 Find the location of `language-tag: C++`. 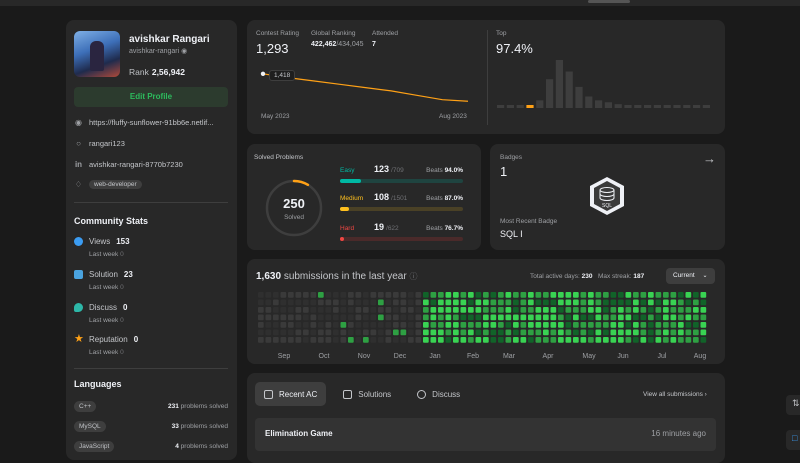

language-tag: C++ is located at coordinates (85, 406).